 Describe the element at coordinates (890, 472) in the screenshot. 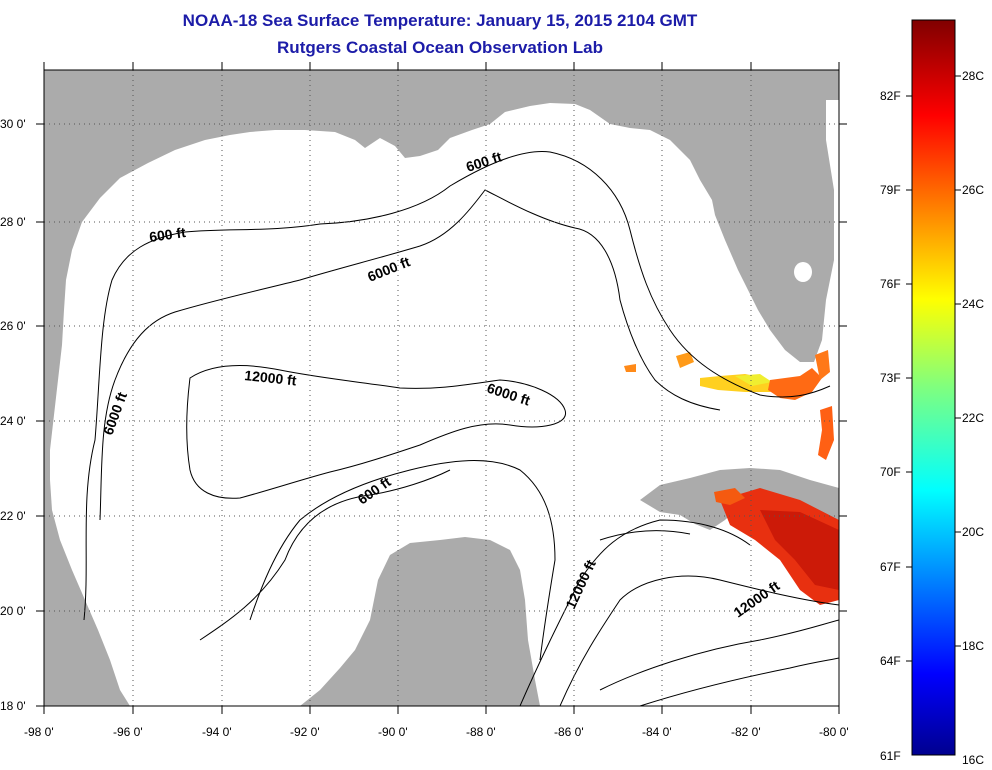

I see `fahrenheit-label: 70F` at that location.